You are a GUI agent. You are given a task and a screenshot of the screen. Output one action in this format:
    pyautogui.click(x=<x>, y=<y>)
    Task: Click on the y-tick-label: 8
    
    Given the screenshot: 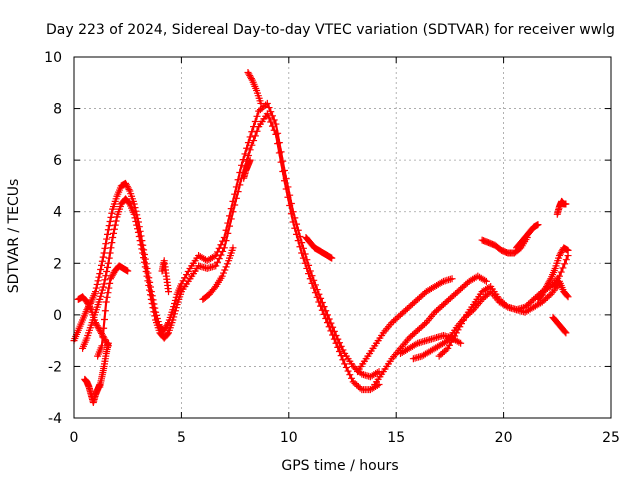 What is the action you would take?
    pyautogui.click(x=57, y=110)
    